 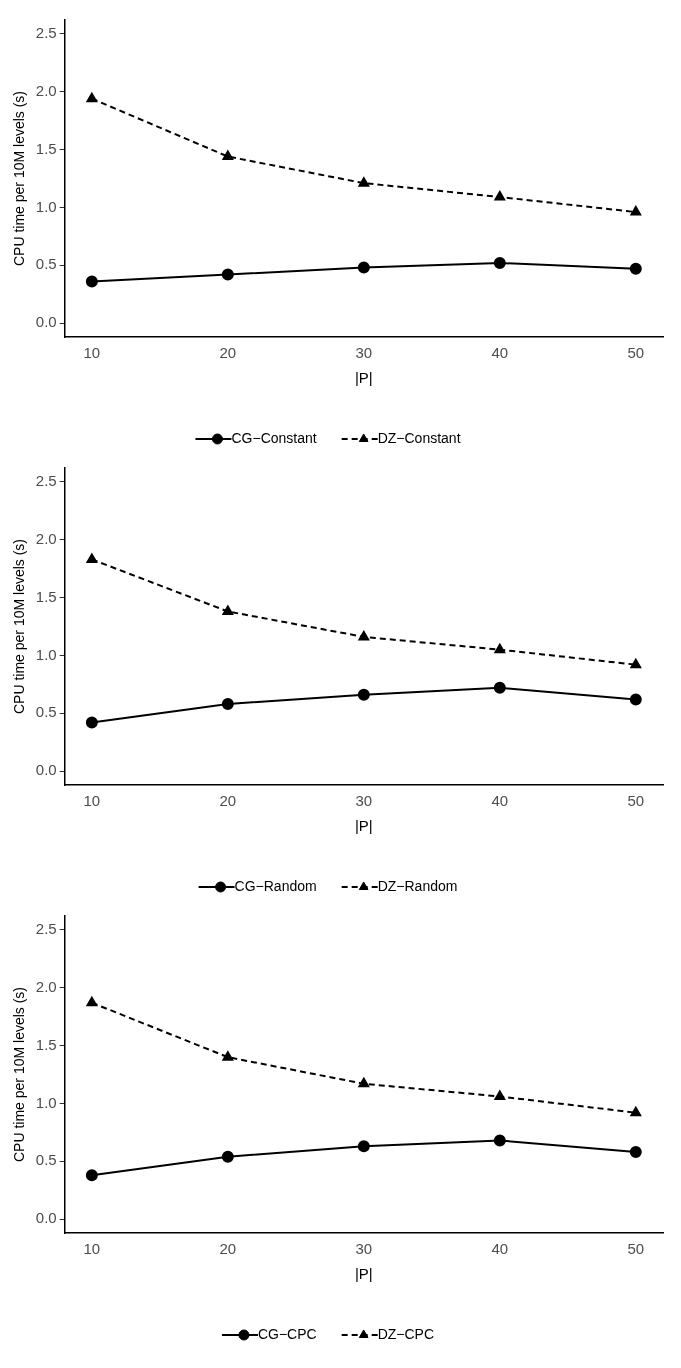 What do you see at coordinates (417, 885) in the screenshot?
I see `legend-label: DZ−Random` at bounding box center [417, 885].